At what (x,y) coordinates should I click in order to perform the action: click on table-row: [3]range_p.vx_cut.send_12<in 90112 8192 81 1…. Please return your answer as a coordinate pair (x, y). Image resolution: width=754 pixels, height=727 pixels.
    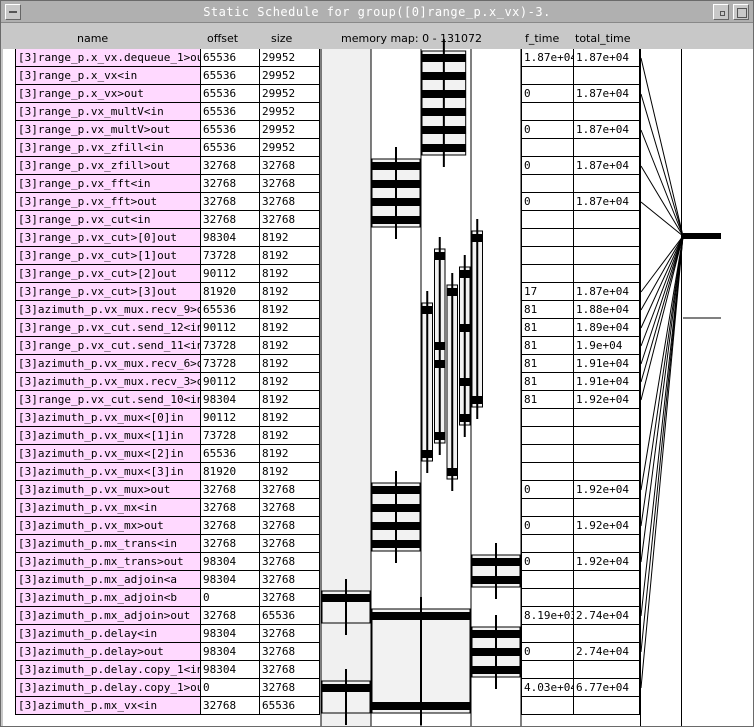
    Looking at the image, I should click on (378, 328).